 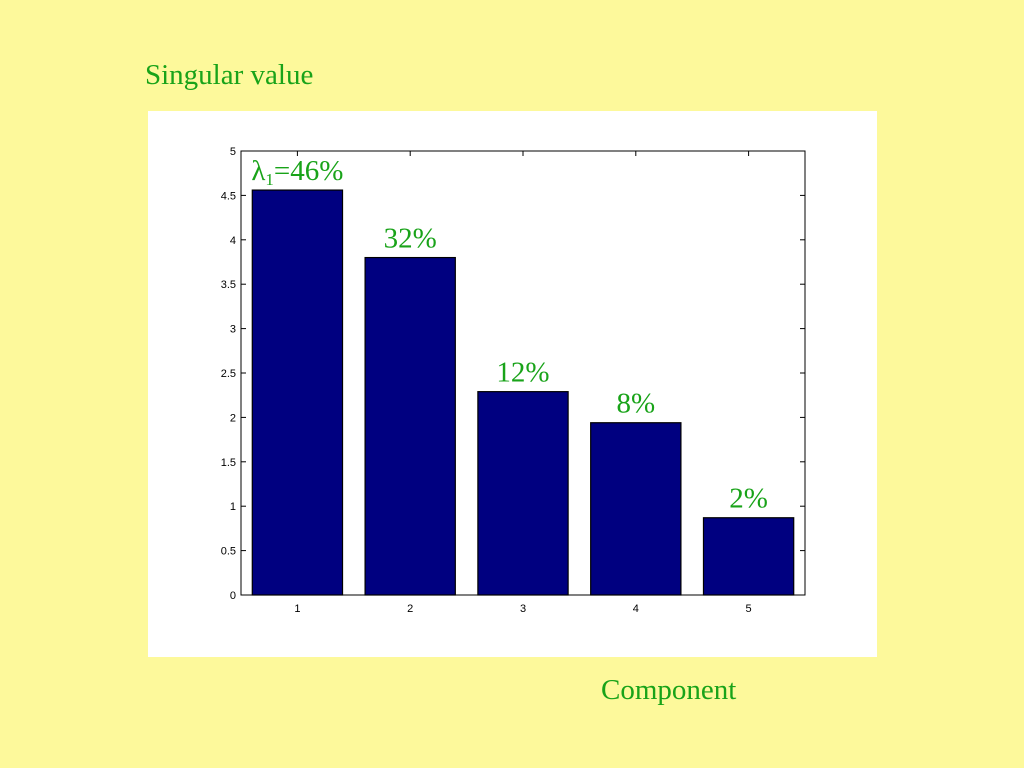 I want to click on y-tick-label: 4, so click(x=233, y=241).